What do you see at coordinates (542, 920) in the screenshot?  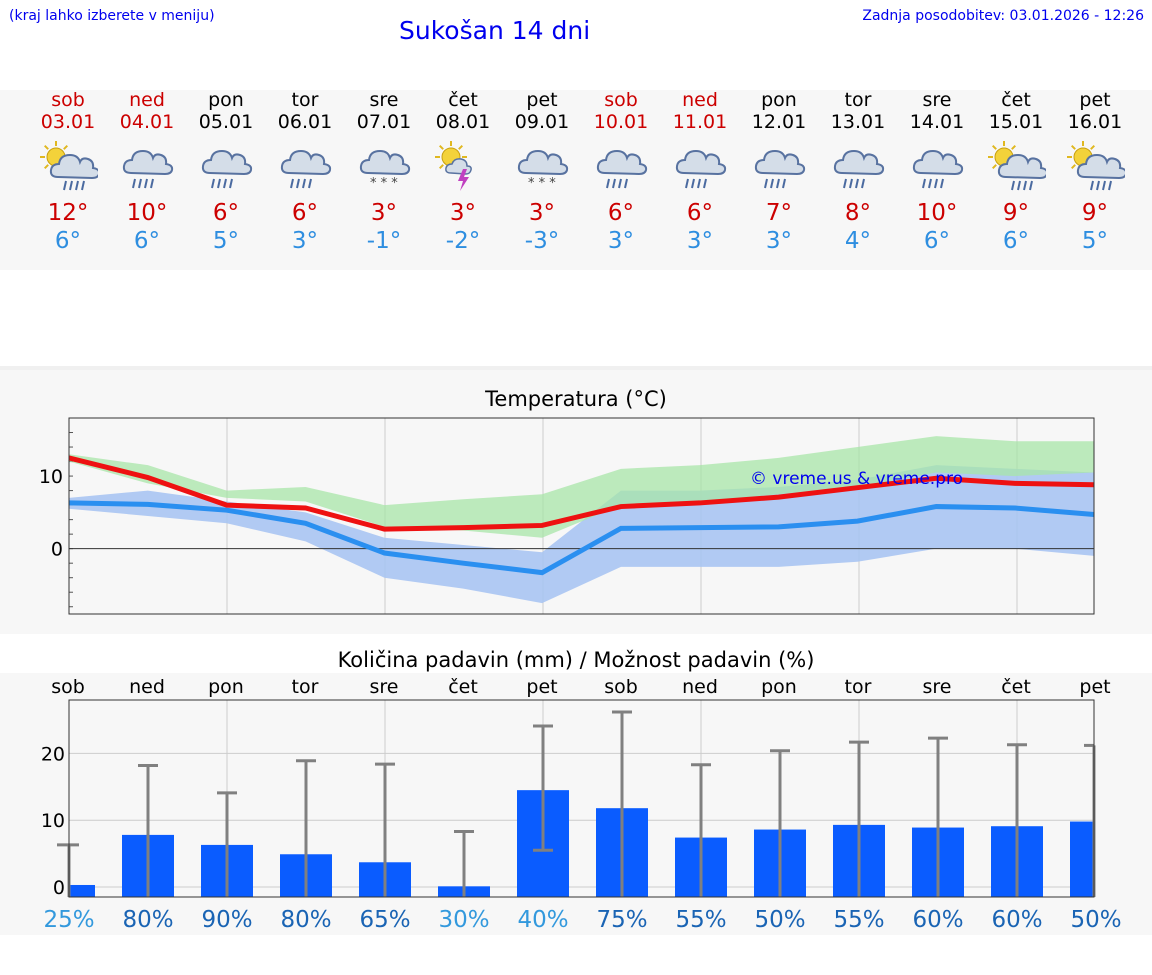 I see `precipitation-probability: 40%` at bounding box center [542, 920].